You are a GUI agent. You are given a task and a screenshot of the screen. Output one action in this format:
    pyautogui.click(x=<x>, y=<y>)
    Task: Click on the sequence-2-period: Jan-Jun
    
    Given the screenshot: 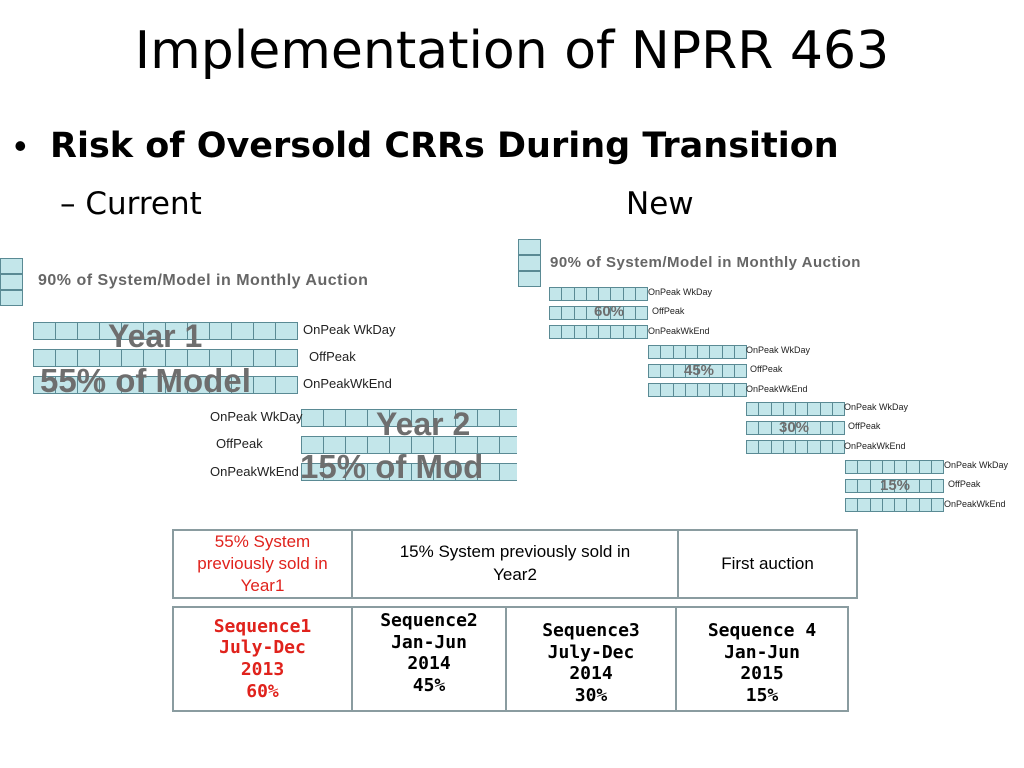 What is the action you would take?
    pyautogui.click(x=429, y=642)
    